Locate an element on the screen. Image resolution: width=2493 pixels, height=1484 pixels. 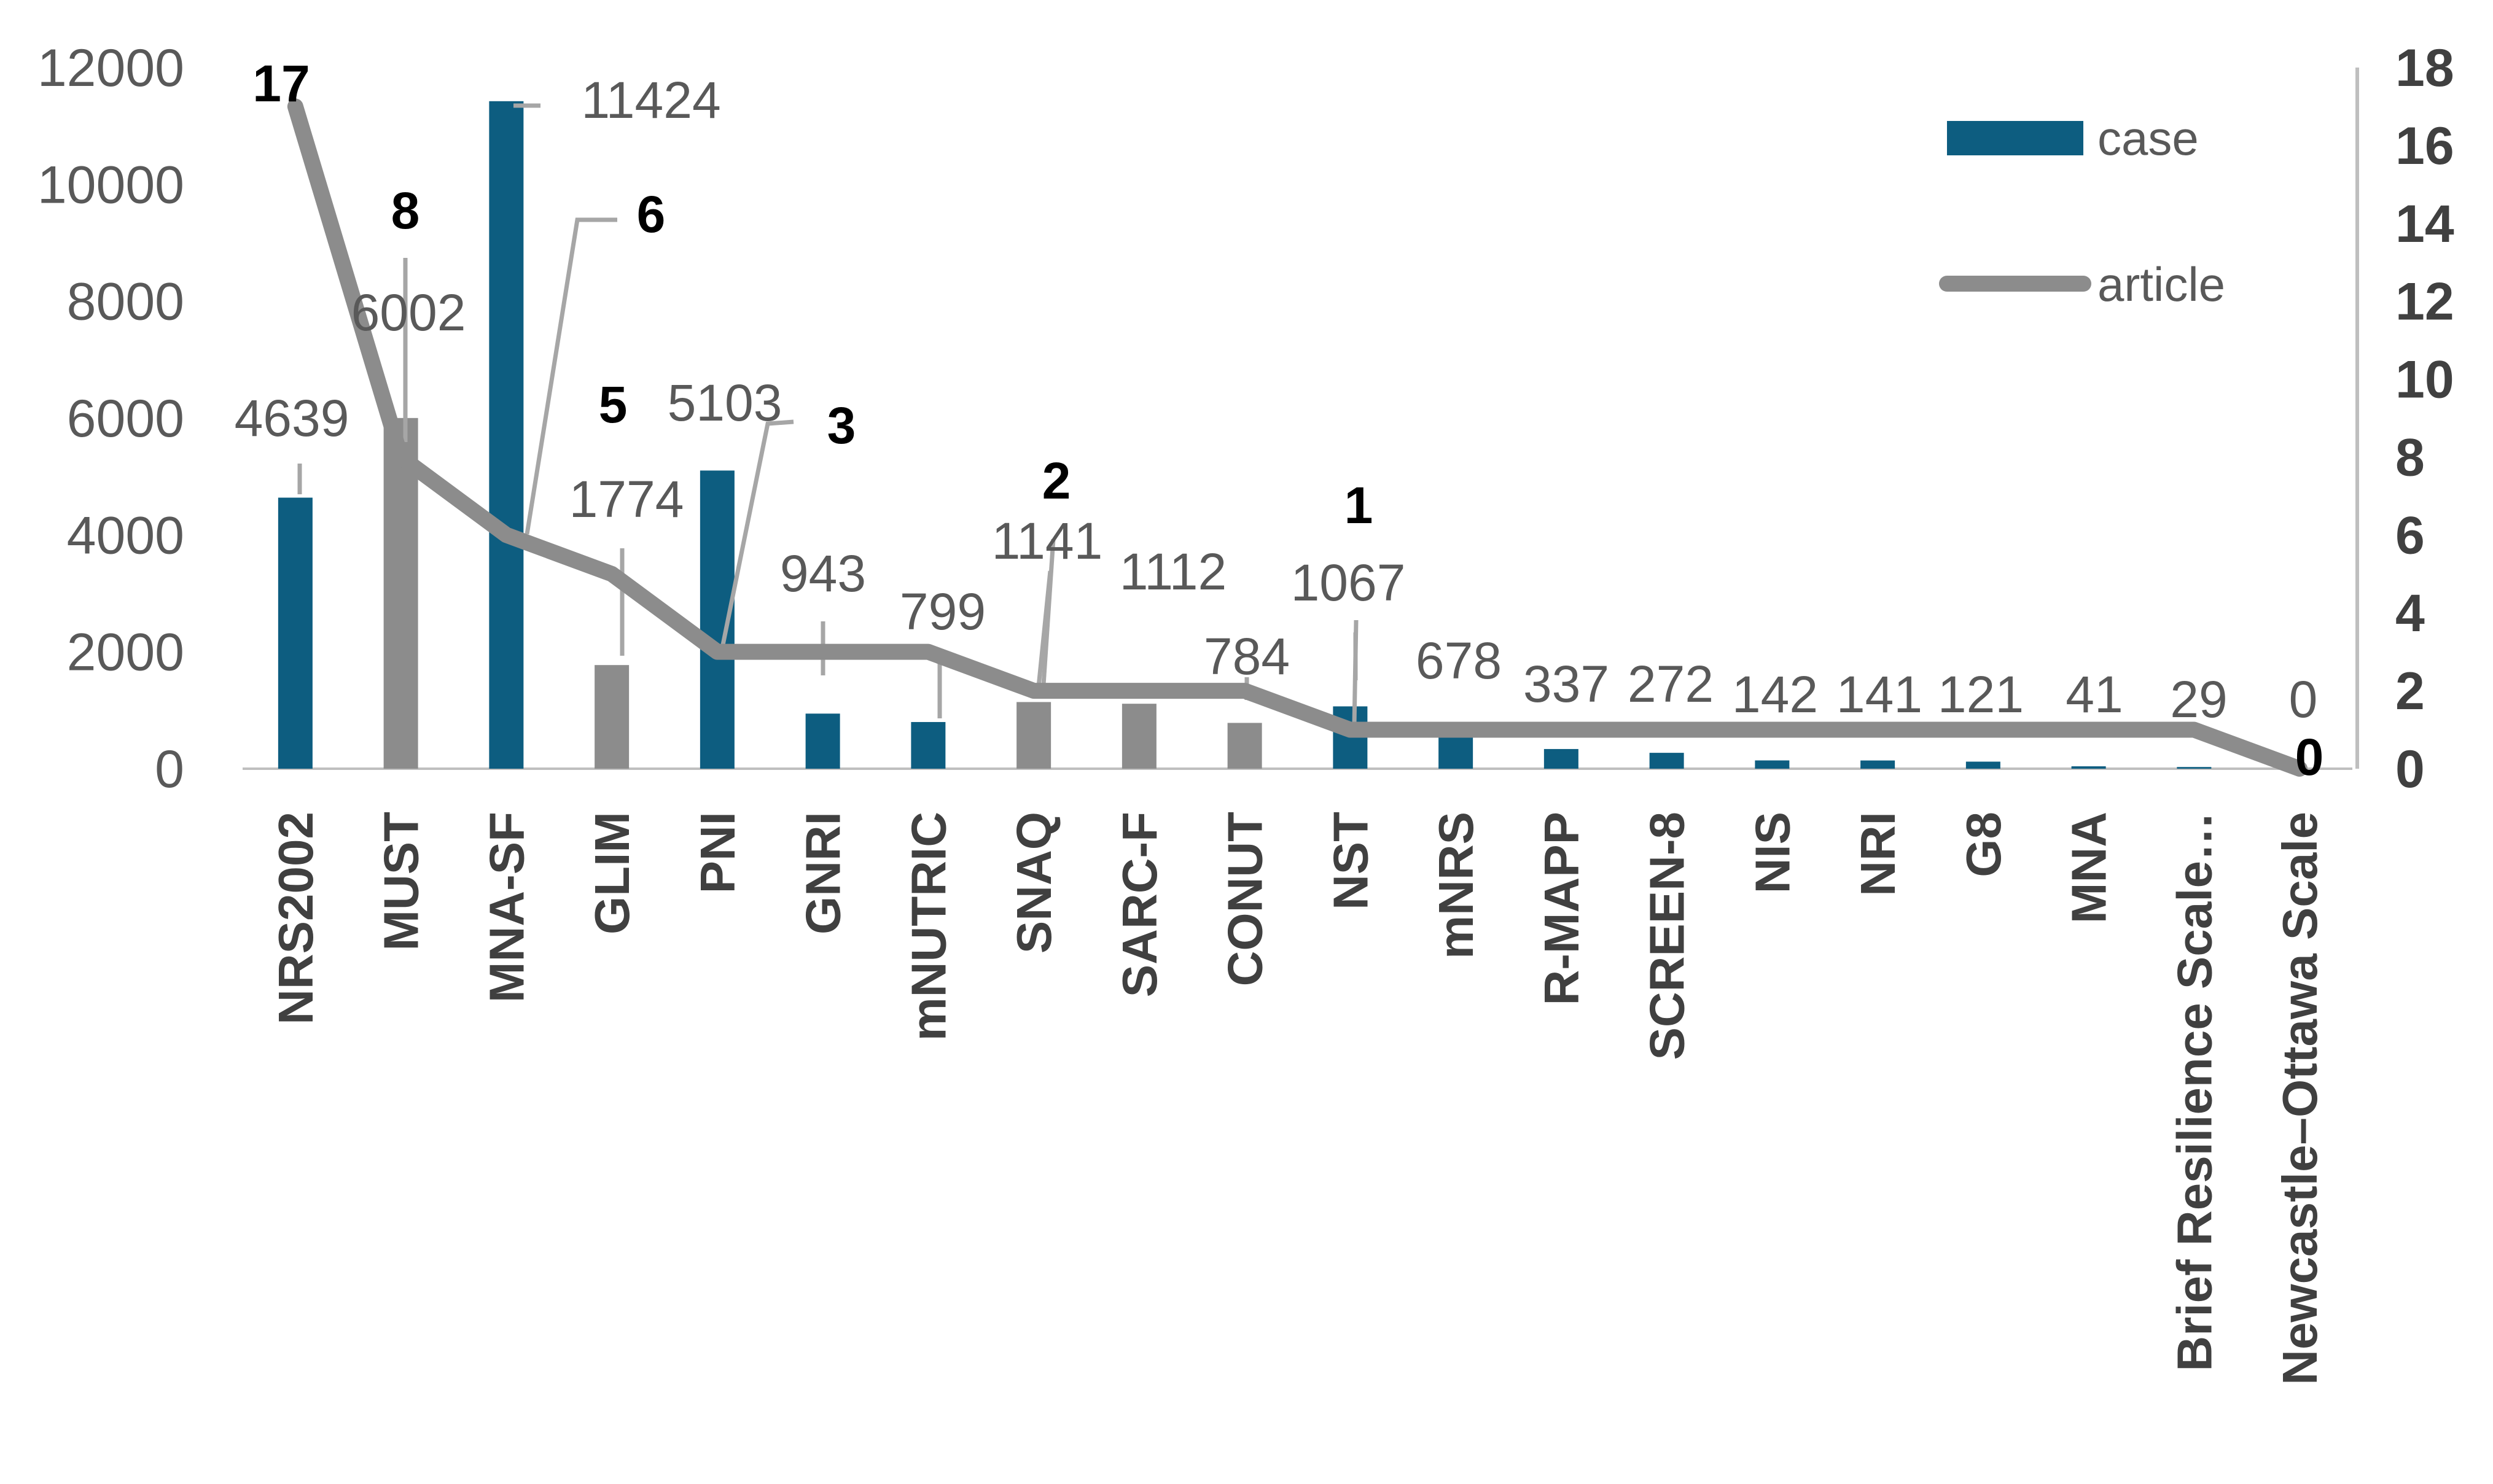
case-data-label: 1774 is located at coordinates (626, 499).